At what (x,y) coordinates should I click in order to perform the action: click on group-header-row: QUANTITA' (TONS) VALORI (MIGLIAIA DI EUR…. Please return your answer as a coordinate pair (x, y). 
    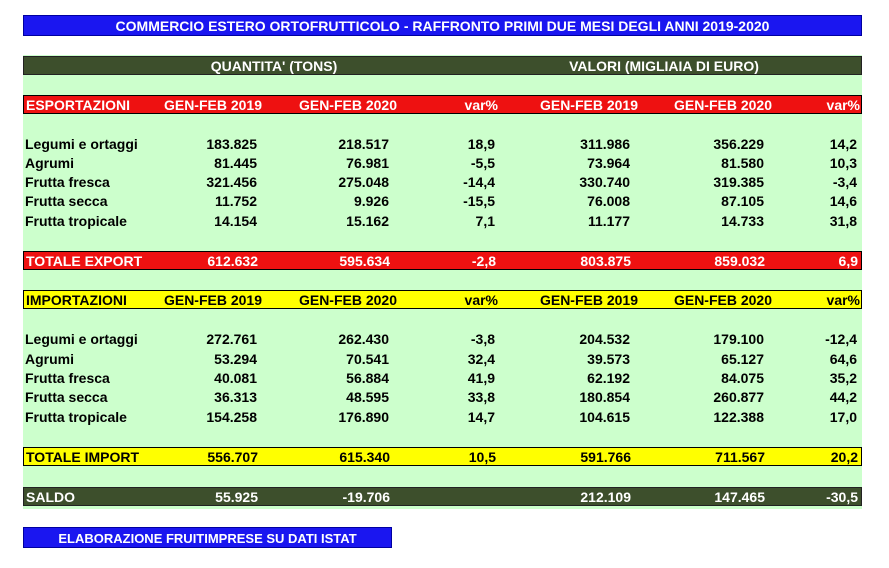
    Looking at the image, I should click on (442, 65).